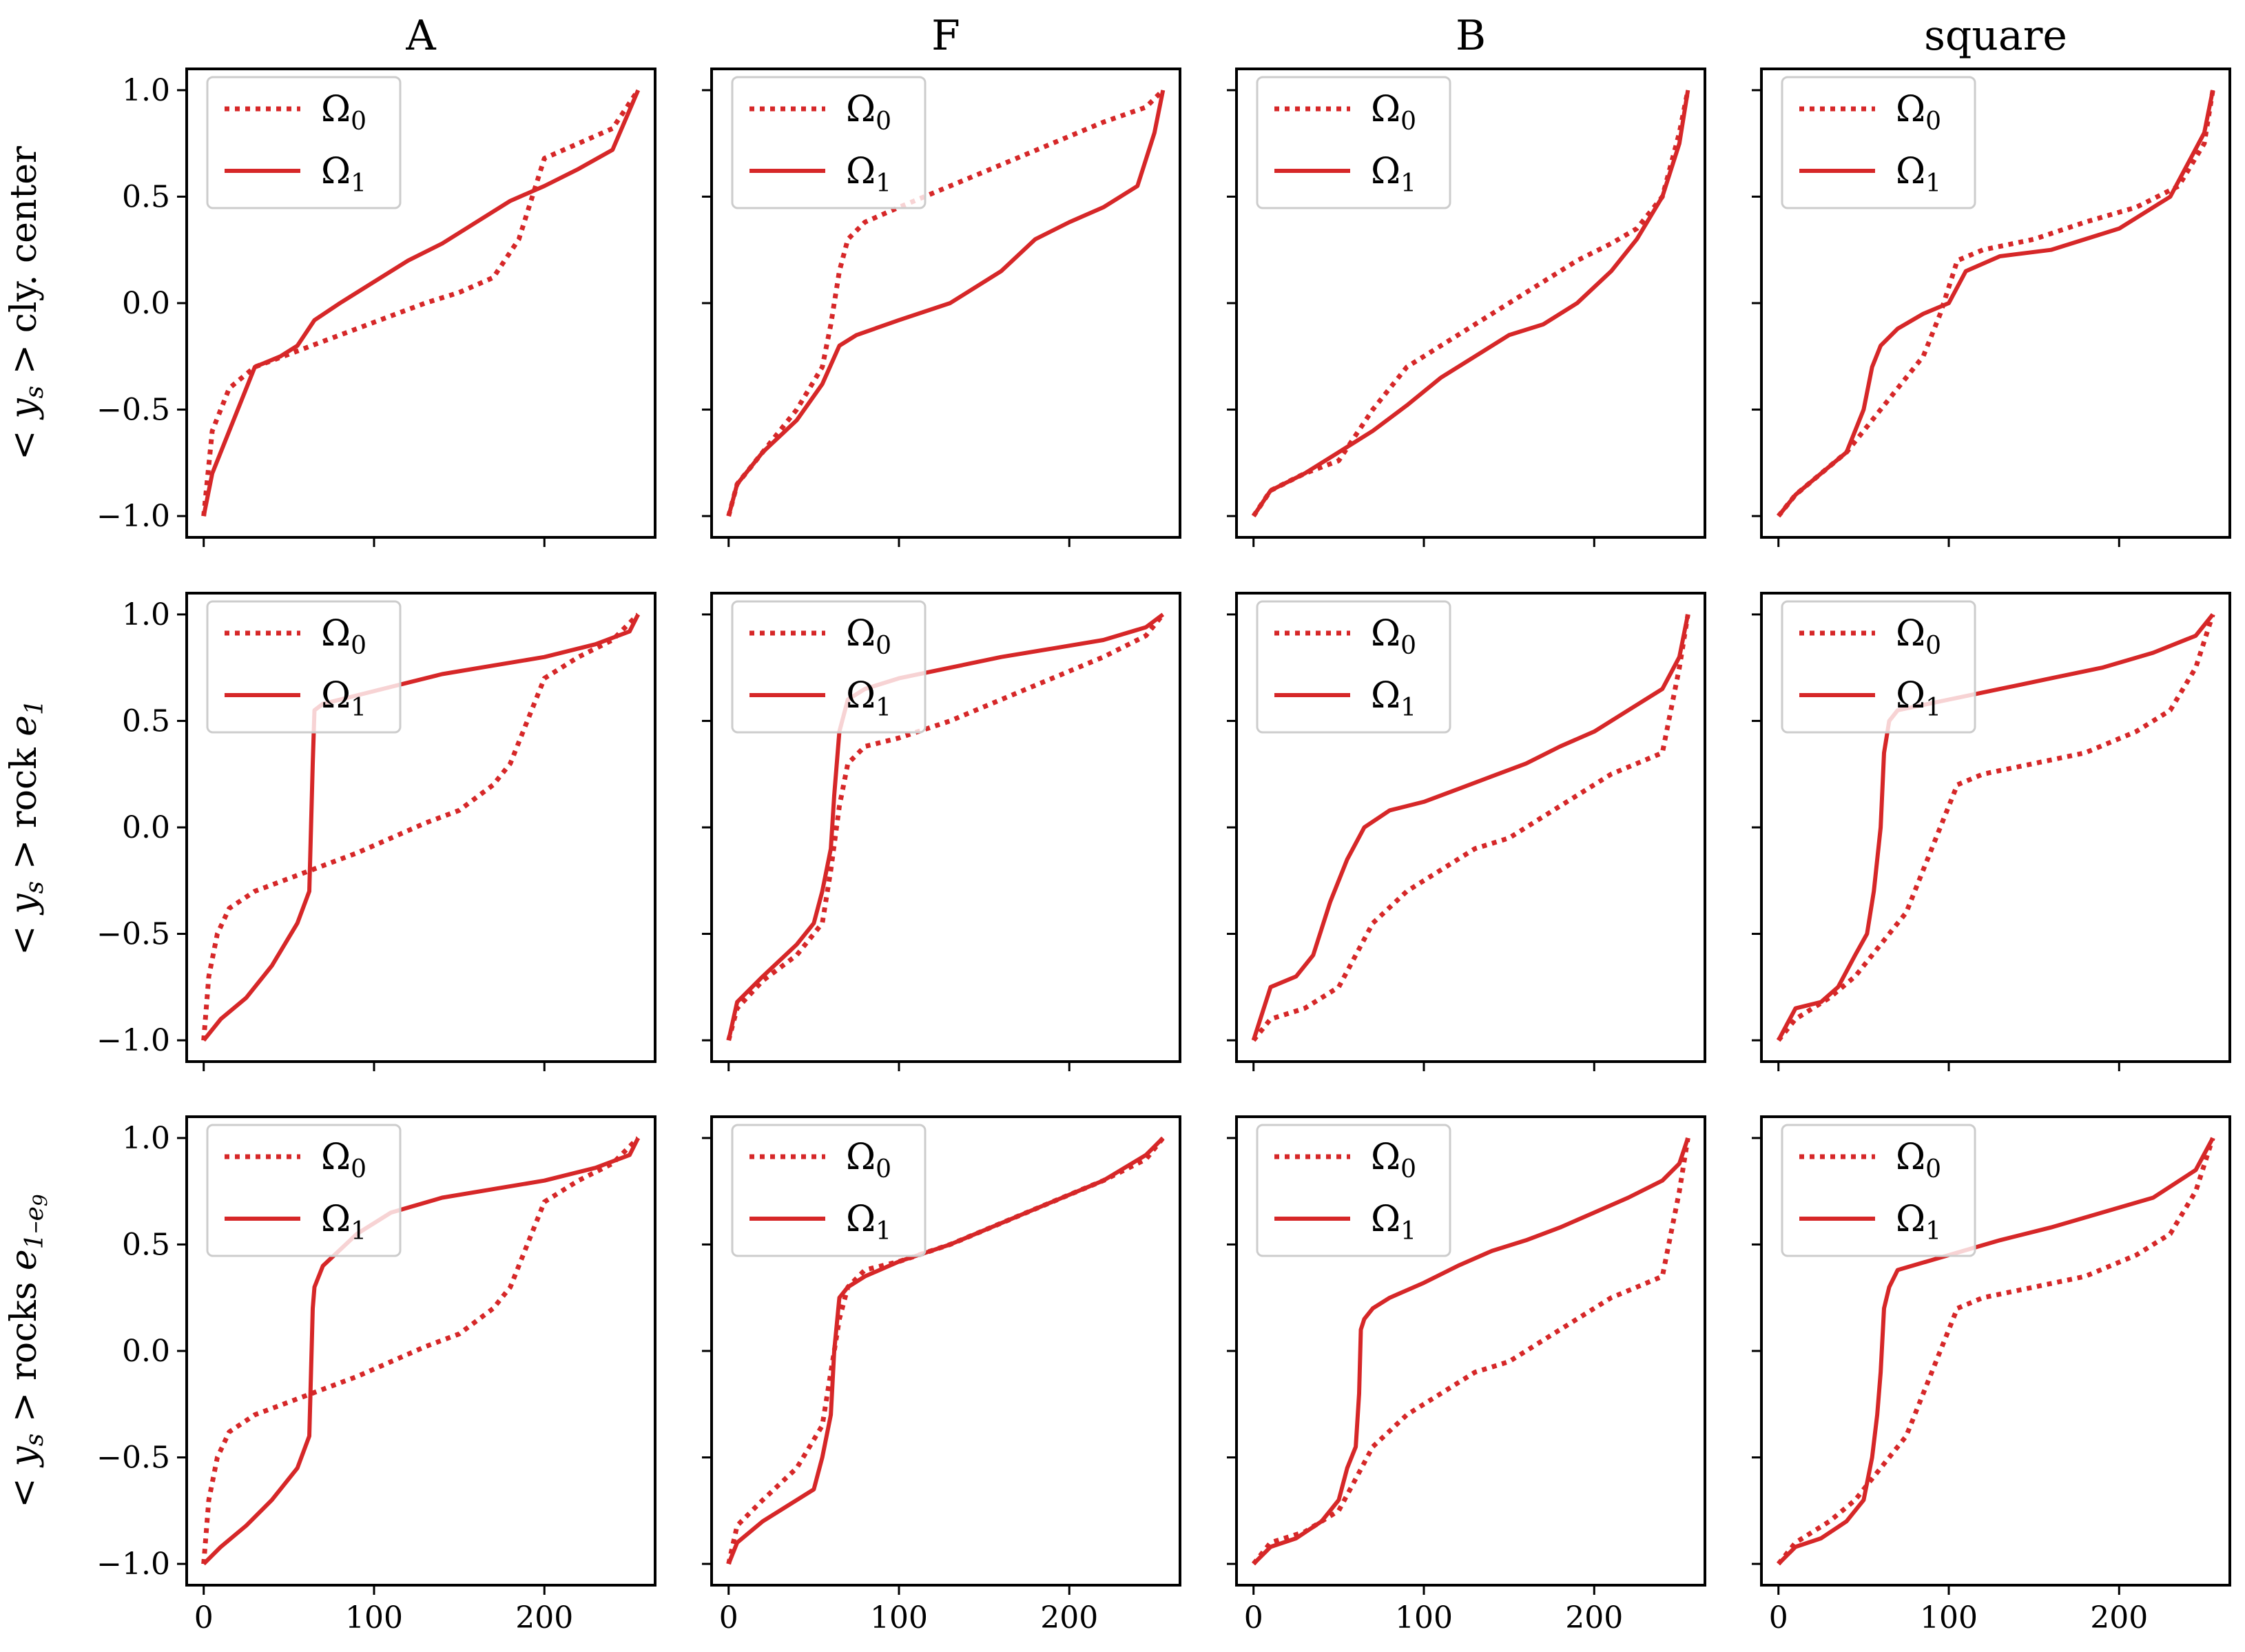 The height and width of the screenshot is (1652, 2245). Describe the element at coordinates (945, 36) in the screenshot. I see `column-title: F` at that location.